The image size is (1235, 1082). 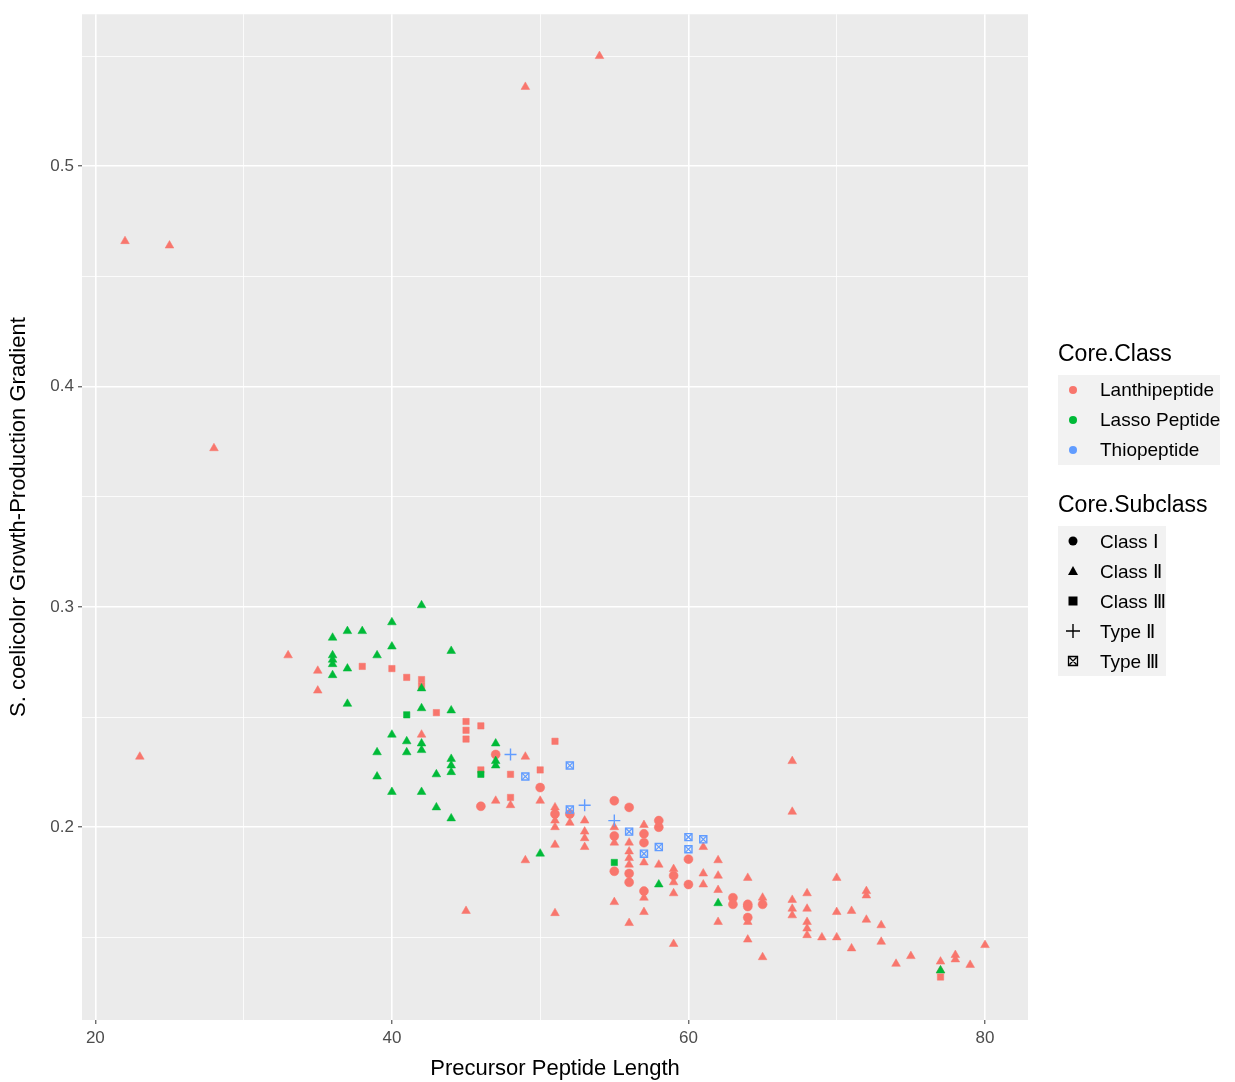 What do you see at coordinates (62, 386) in the screenshot?
I see `y-tick-label: 0.4` at bounding box center [62, 386].